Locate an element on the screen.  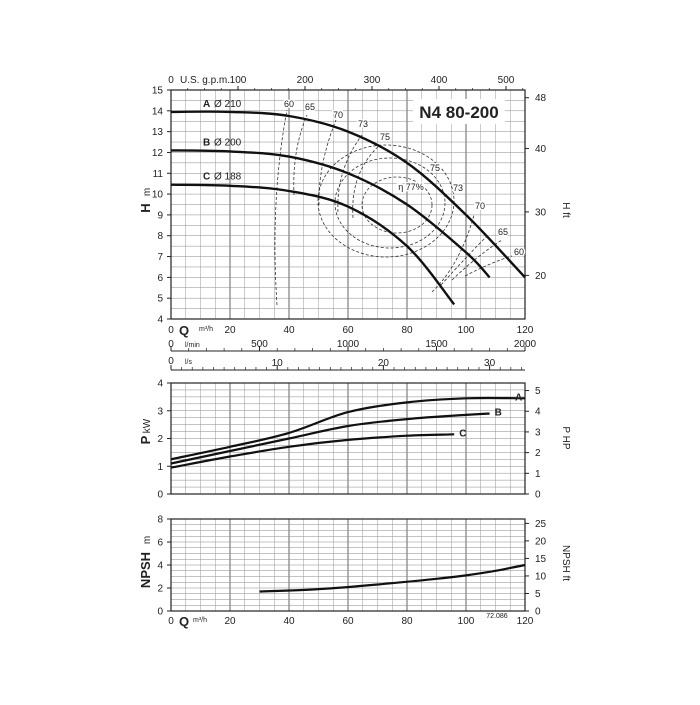
npsh-ytick-label: 6 is located at coordinates (160, 543).